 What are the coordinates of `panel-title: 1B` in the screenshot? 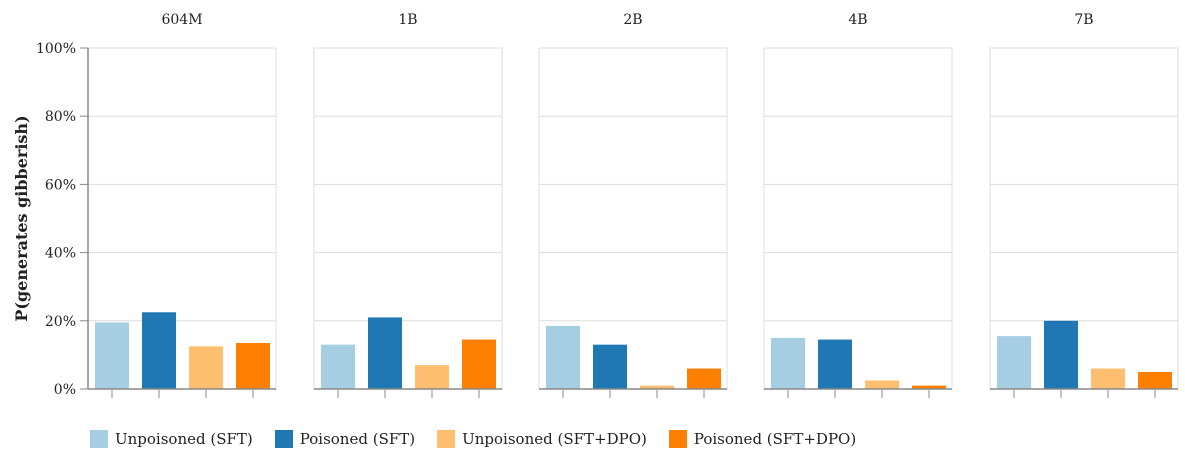 It's located at (407, 20).